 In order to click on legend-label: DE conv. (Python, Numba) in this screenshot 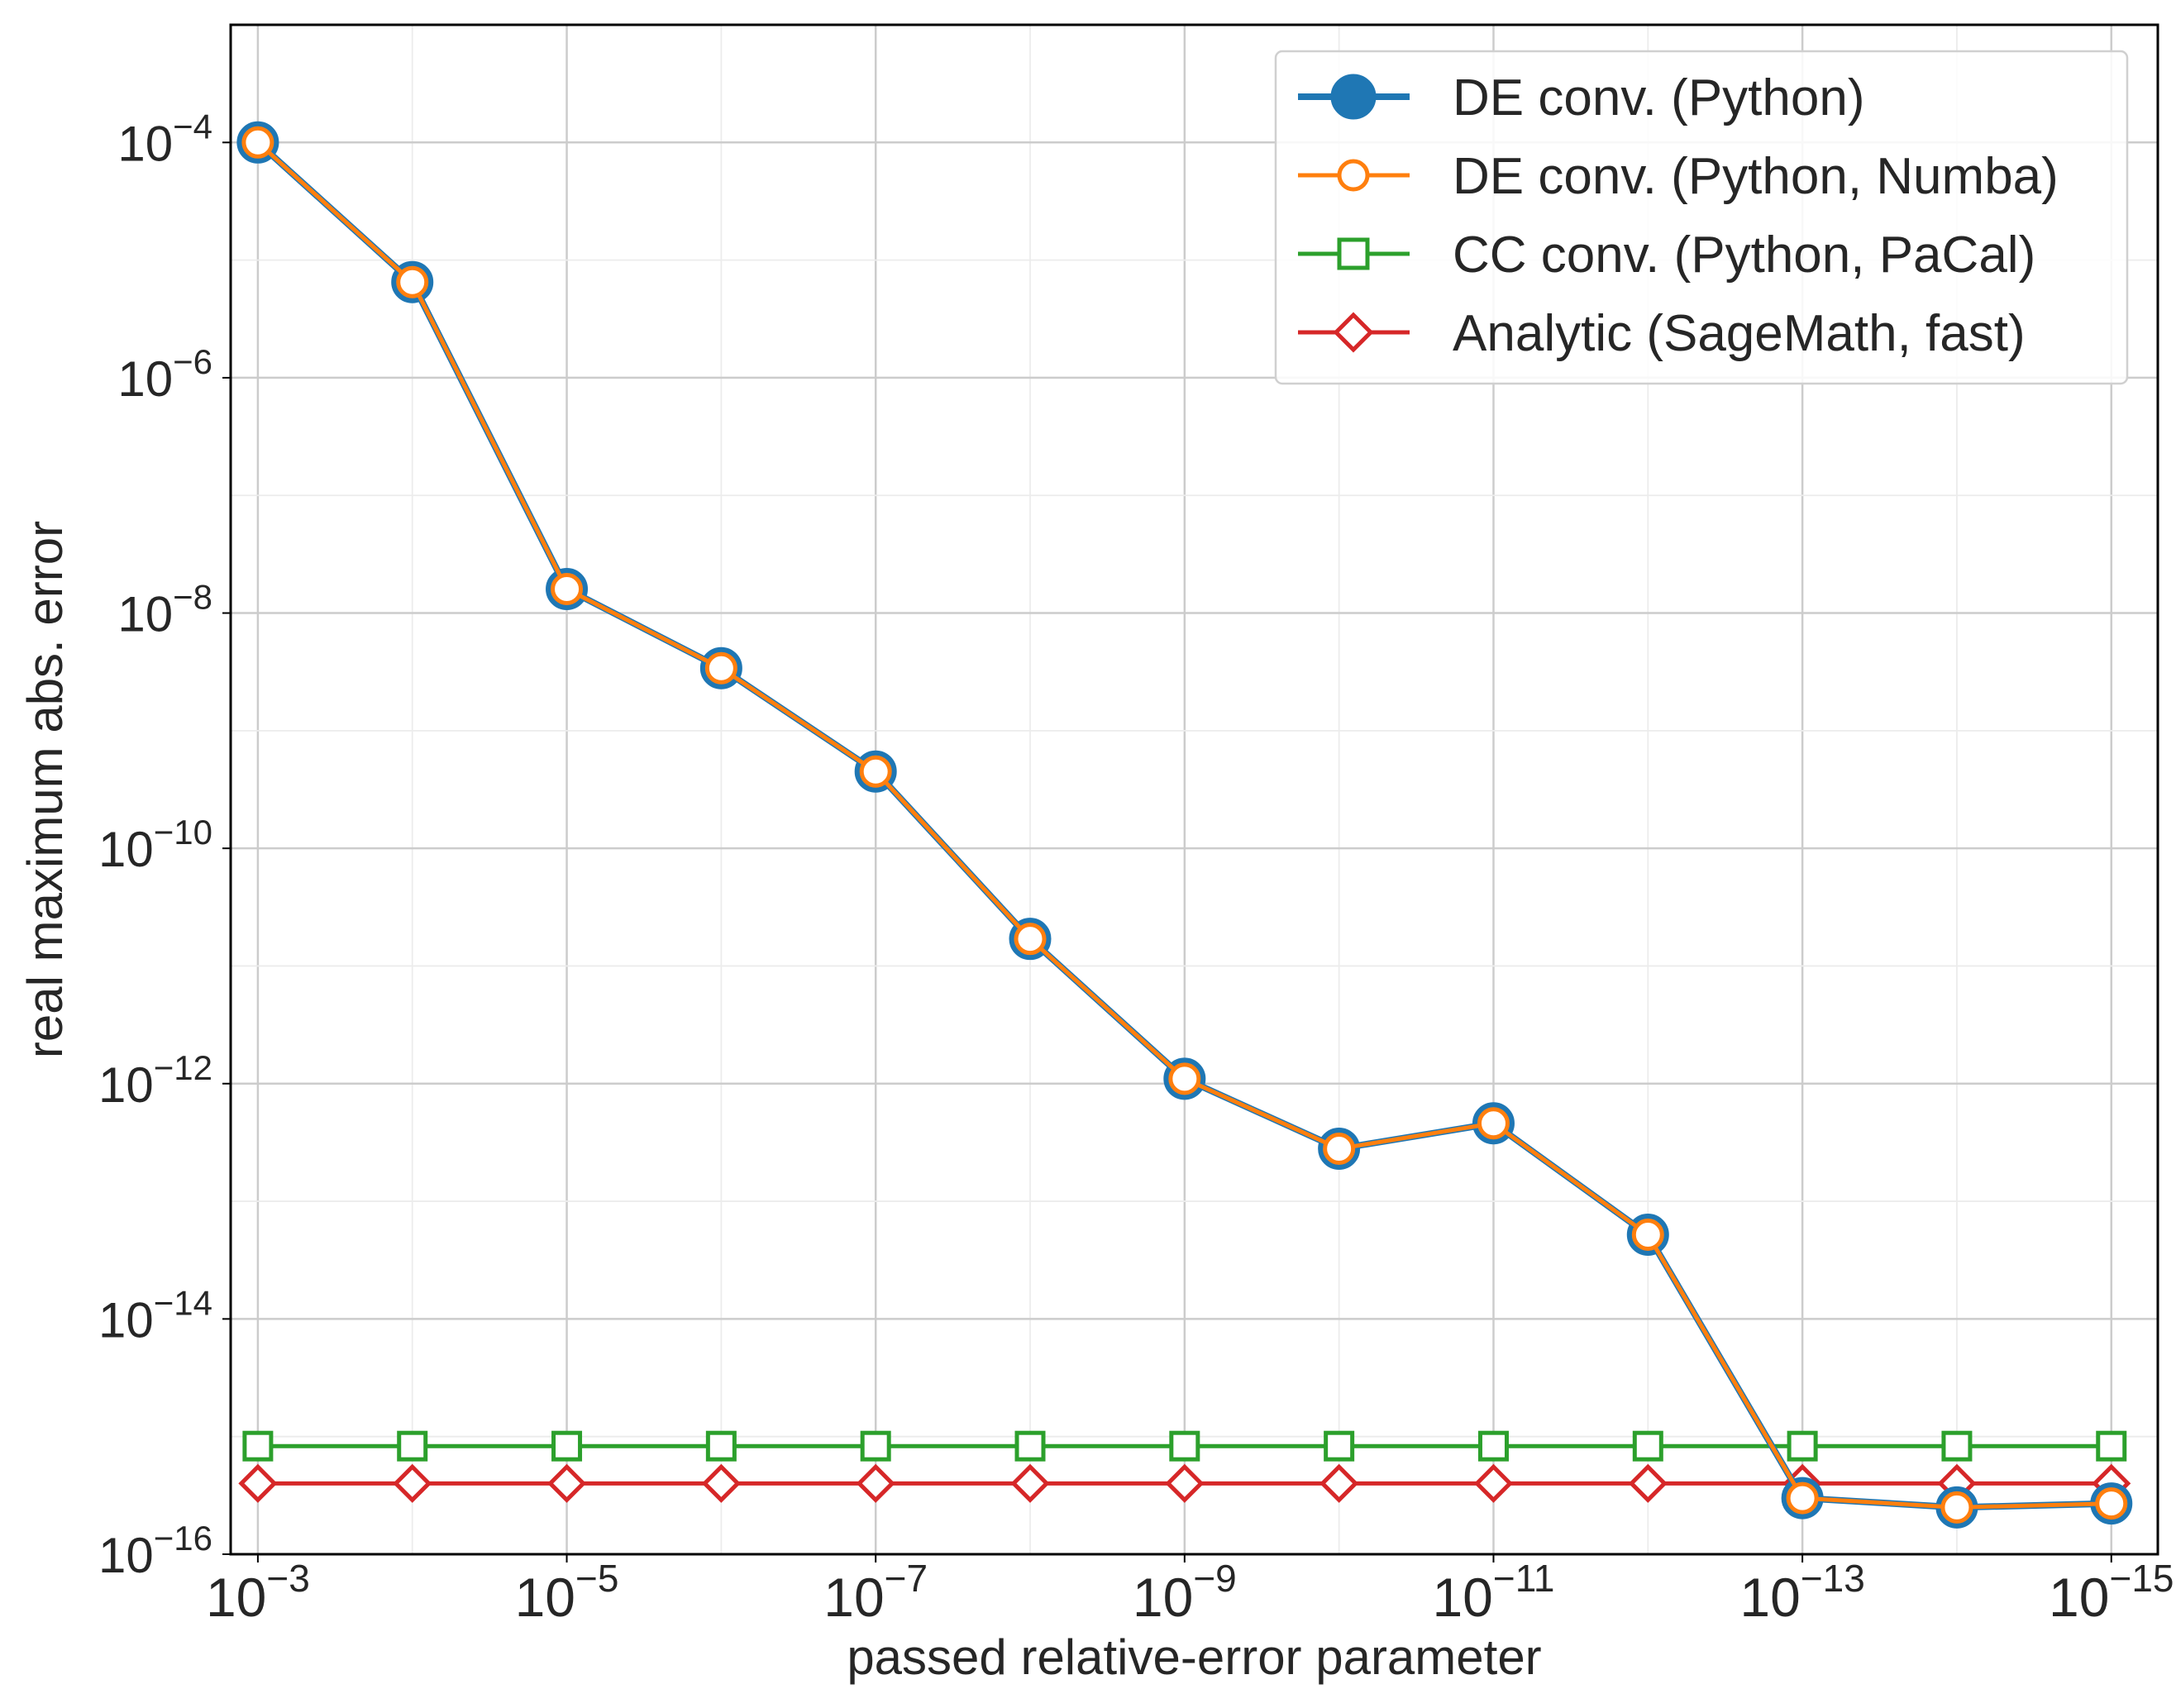, I will do `click(1756, 176)`.